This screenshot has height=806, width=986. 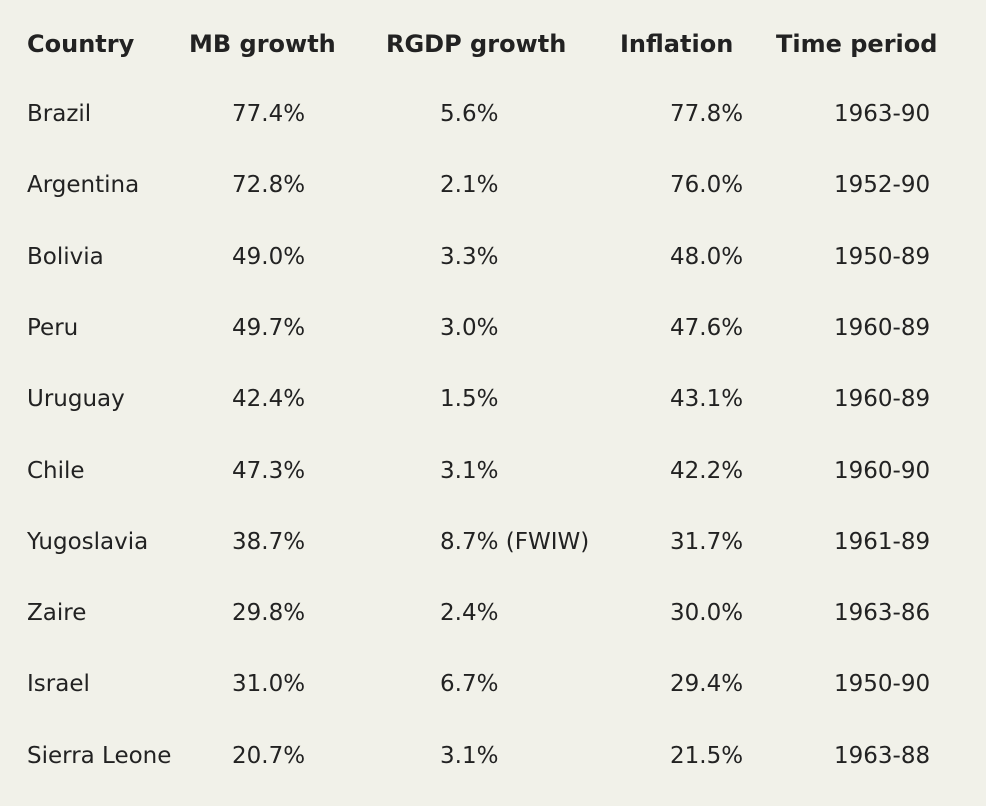 What do you see at coordinates (76, 399) in the screenshot?
I see `country-cell: Uruguay` at bounding box center [76, 399].